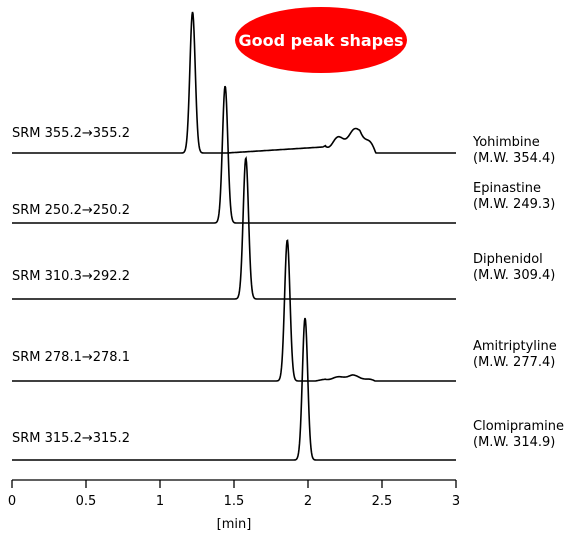 This screenshot has height=537, width=567. I want to click on compound-name: Diphenidol, so click(508, 259).